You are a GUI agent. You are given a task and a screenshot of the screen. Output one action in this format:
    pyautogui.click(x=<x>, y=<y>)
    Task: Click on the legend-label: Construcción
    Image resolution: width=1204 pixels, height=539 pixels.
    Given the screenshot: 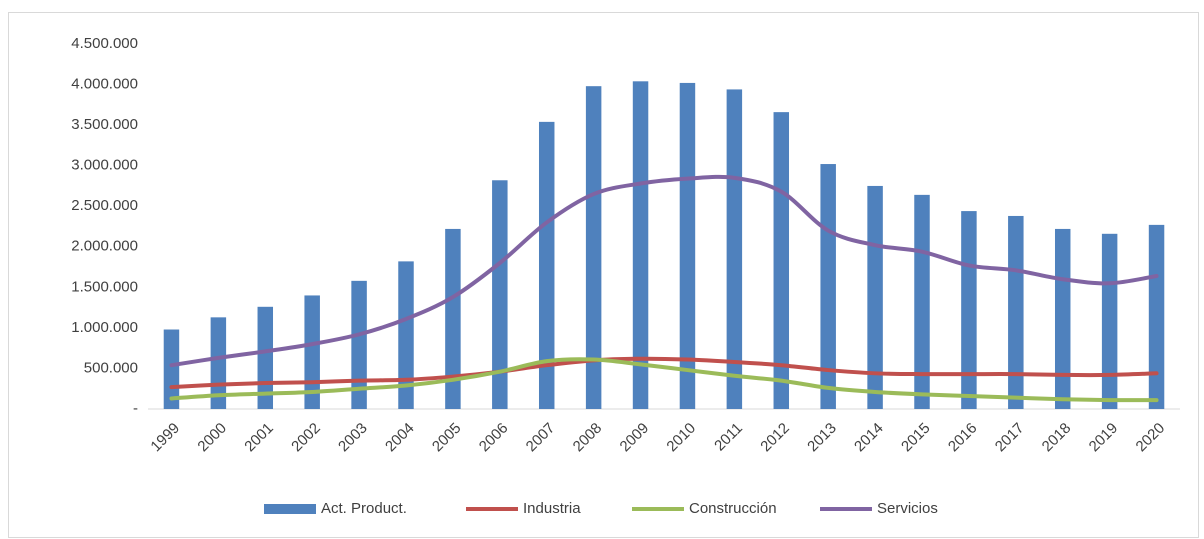 What is the action you would take?
    pyautogui.click(x=733, y=508)
    